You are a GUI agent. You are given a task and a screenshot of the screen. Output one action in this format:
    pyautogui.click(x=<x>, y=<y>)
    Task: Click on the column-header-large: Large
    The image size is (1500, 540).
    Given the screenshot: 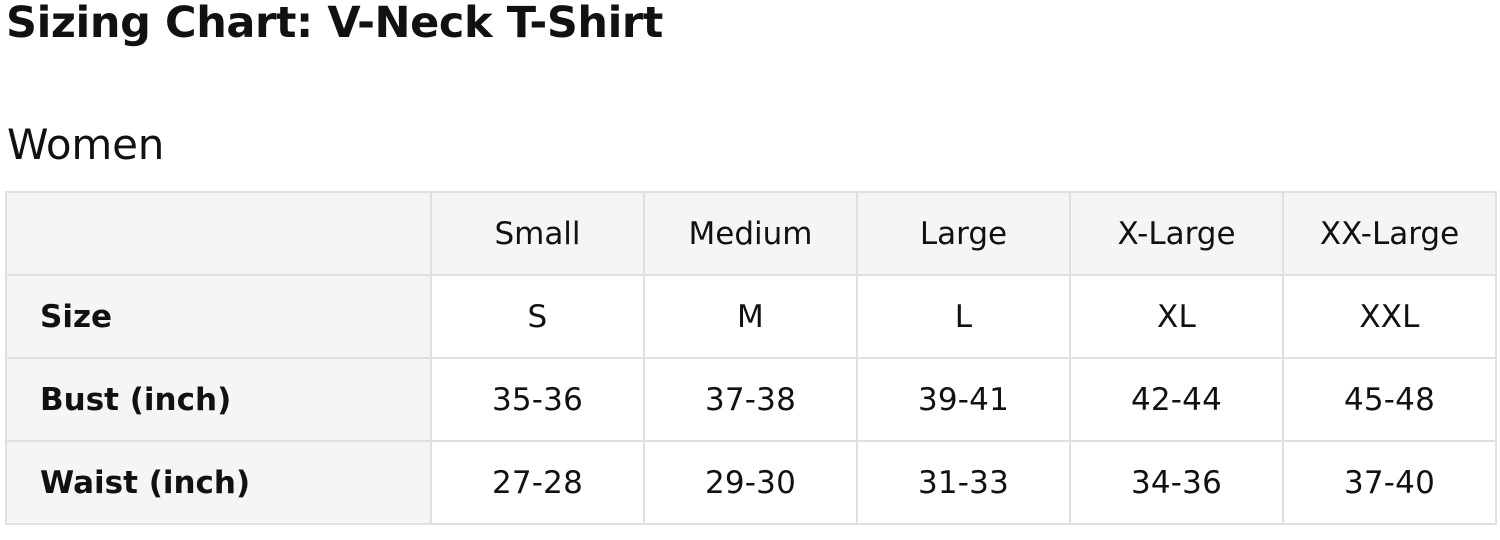 What is the action you would take?
    pyautogui.click(x=963, y=233)
    